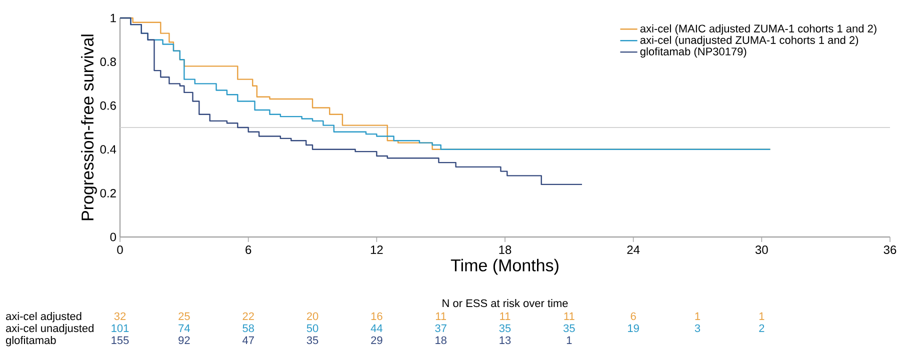  What do you see at coordinates (633, 250) in the screenshot?
I see `x-tick-label: 24` at bounding box center [633, 250].